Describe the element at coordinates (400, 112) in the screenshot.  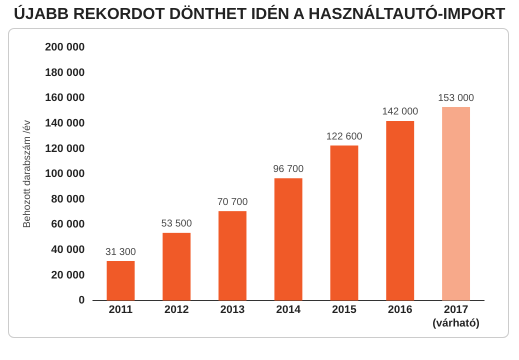
I see `data-label: 142 000` at that location.